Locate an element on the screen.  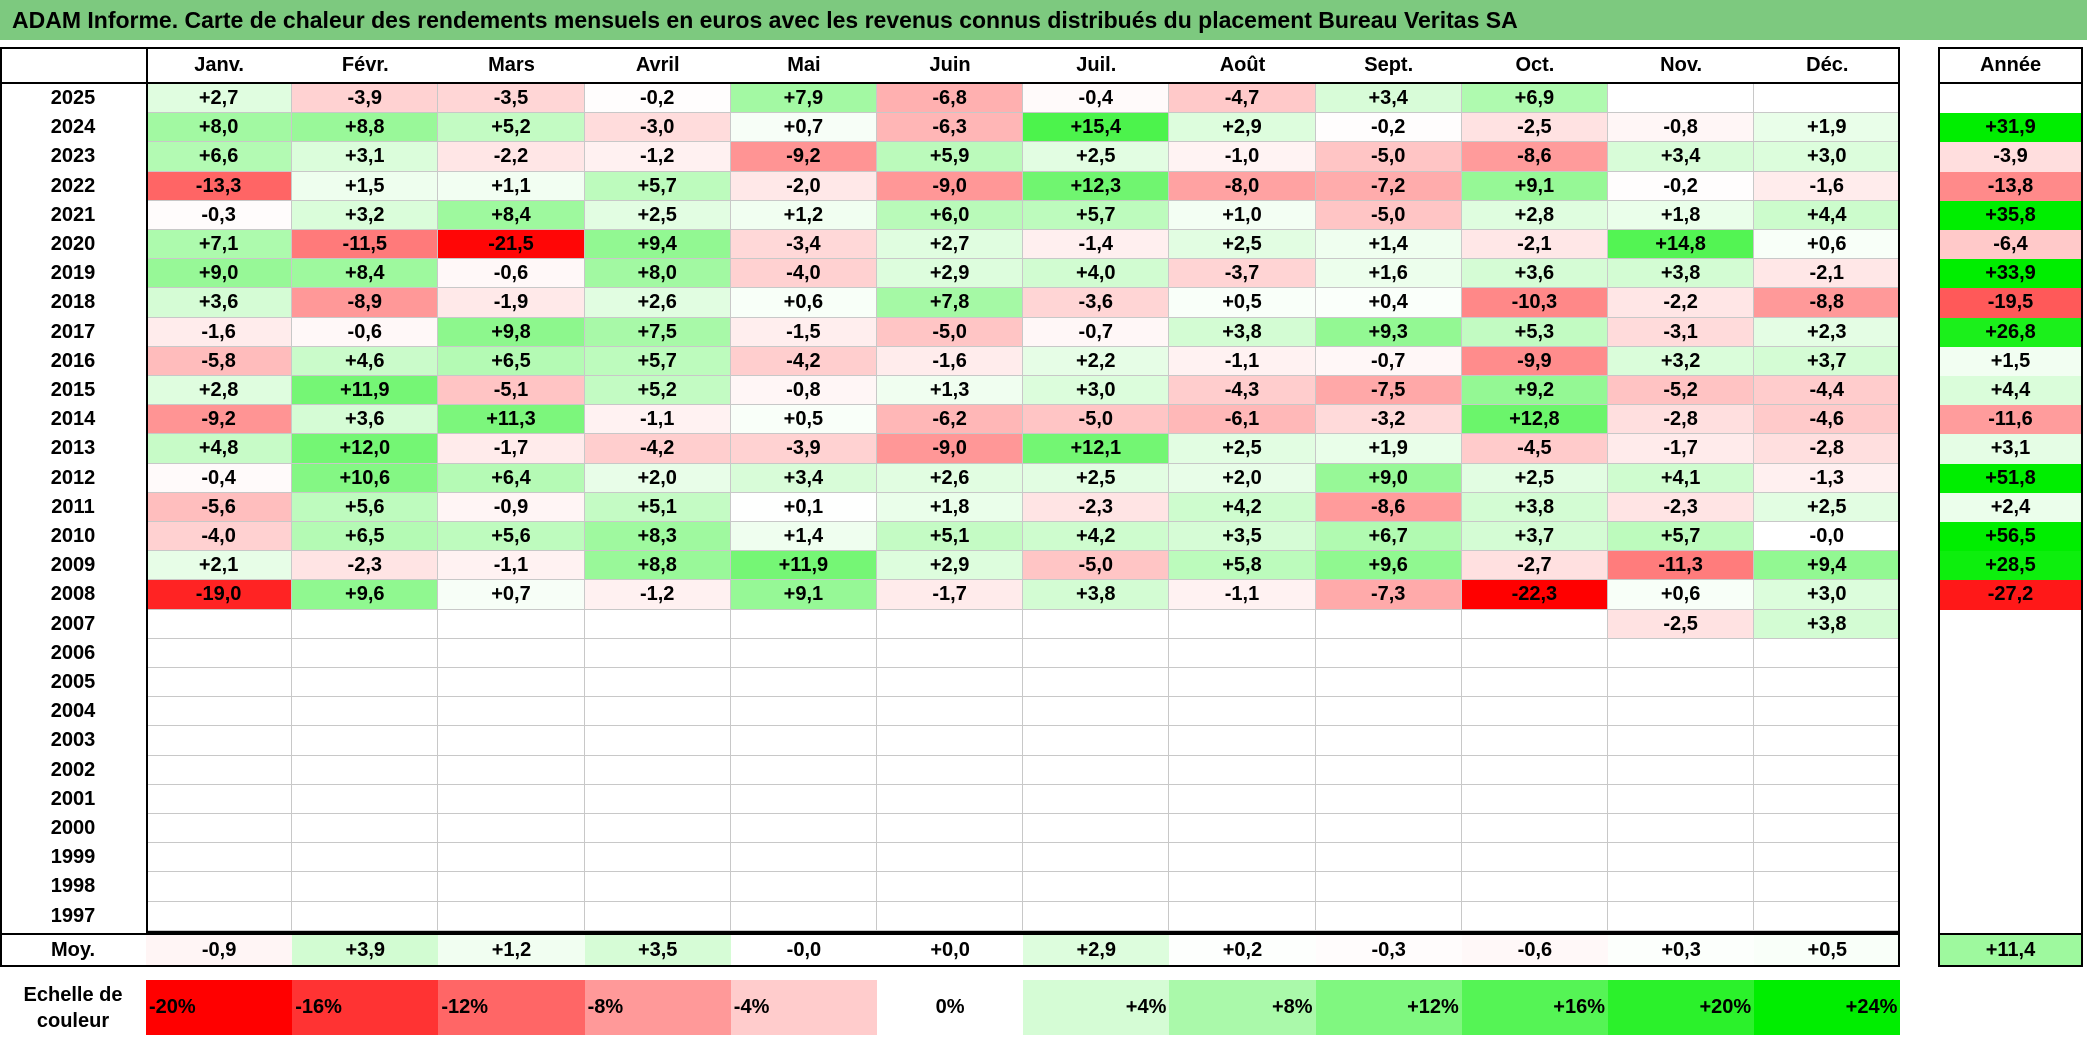
heatmap-cell: -10,3 is located at coordinates (1534, 303).